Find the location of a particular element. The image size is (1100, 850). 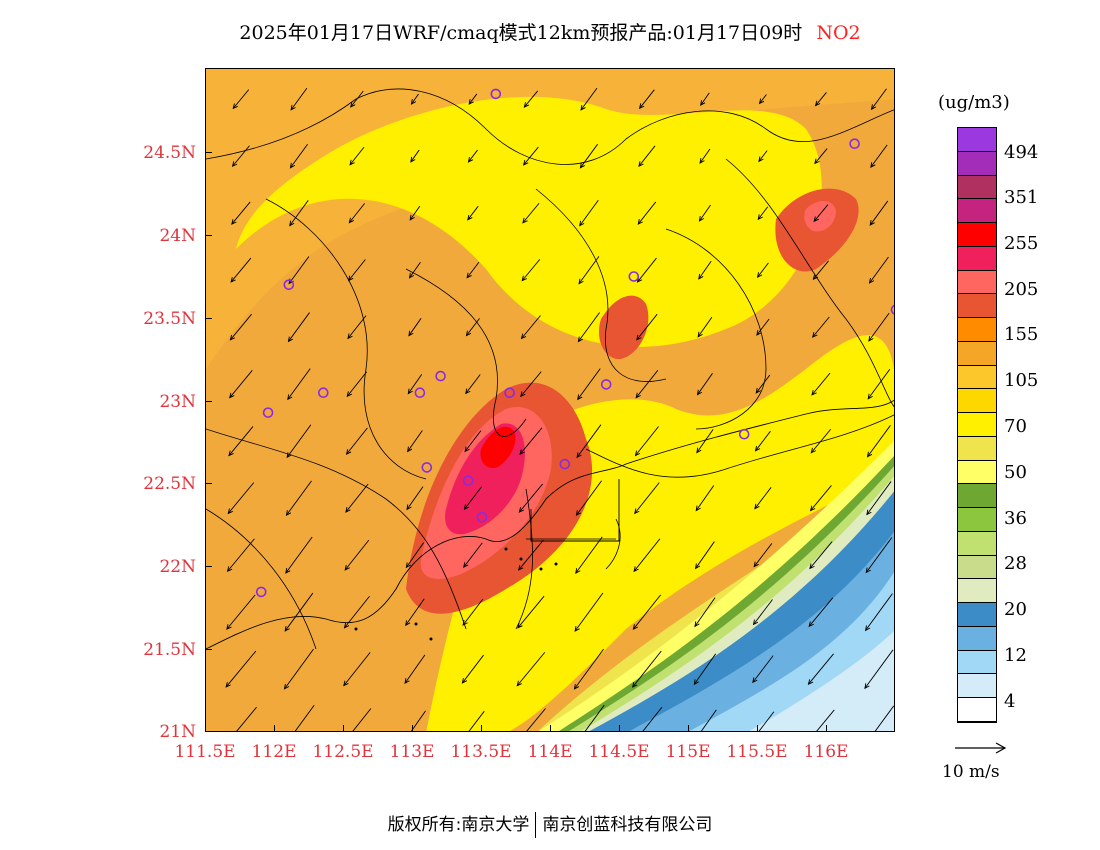

legend-label-4: 4 is located at coordinates (1010, 701).